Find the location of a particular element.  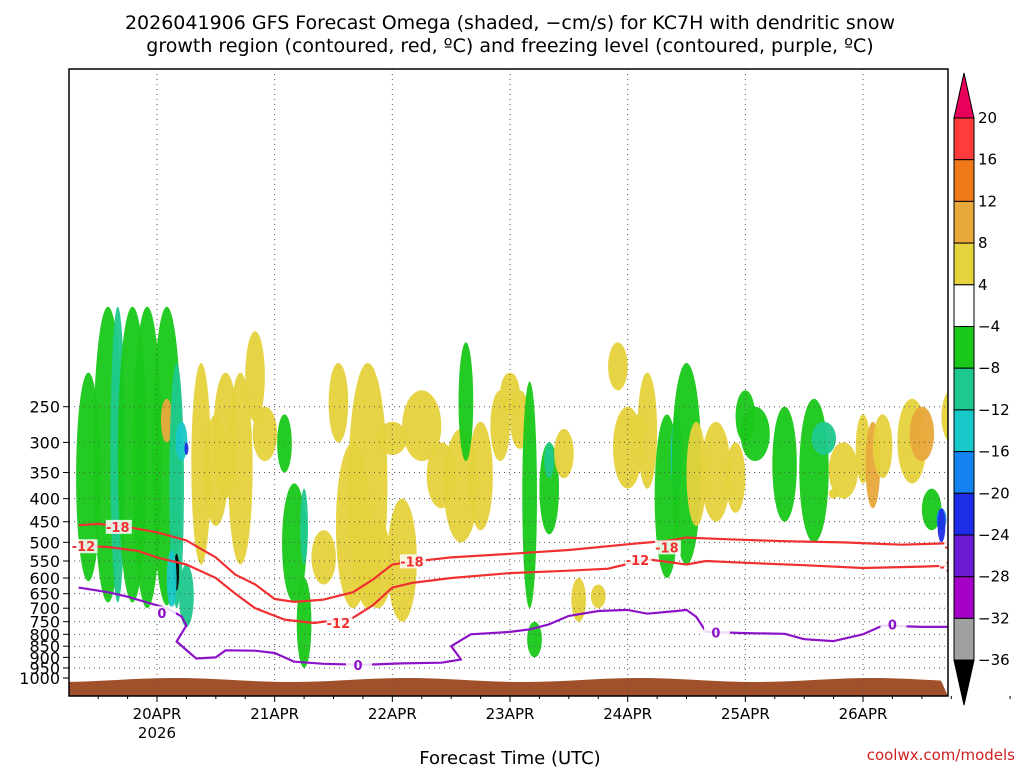

y-tick-label: 700 is located at coordinates (44, 608).